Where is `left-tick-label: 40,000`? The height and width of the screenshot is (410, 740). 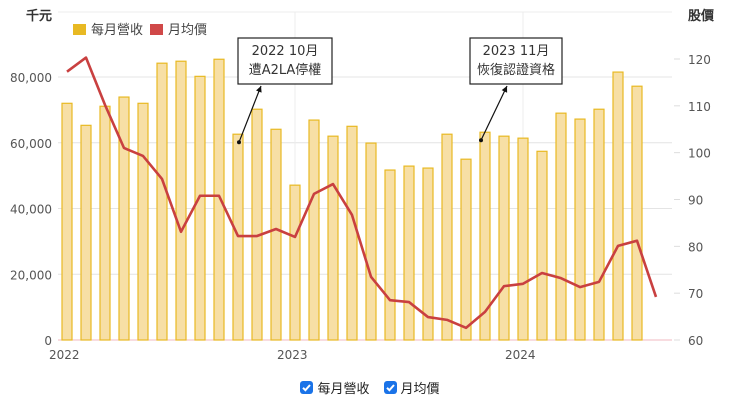 left-tick-label: 40,000 is located at coordinates (31, 210).